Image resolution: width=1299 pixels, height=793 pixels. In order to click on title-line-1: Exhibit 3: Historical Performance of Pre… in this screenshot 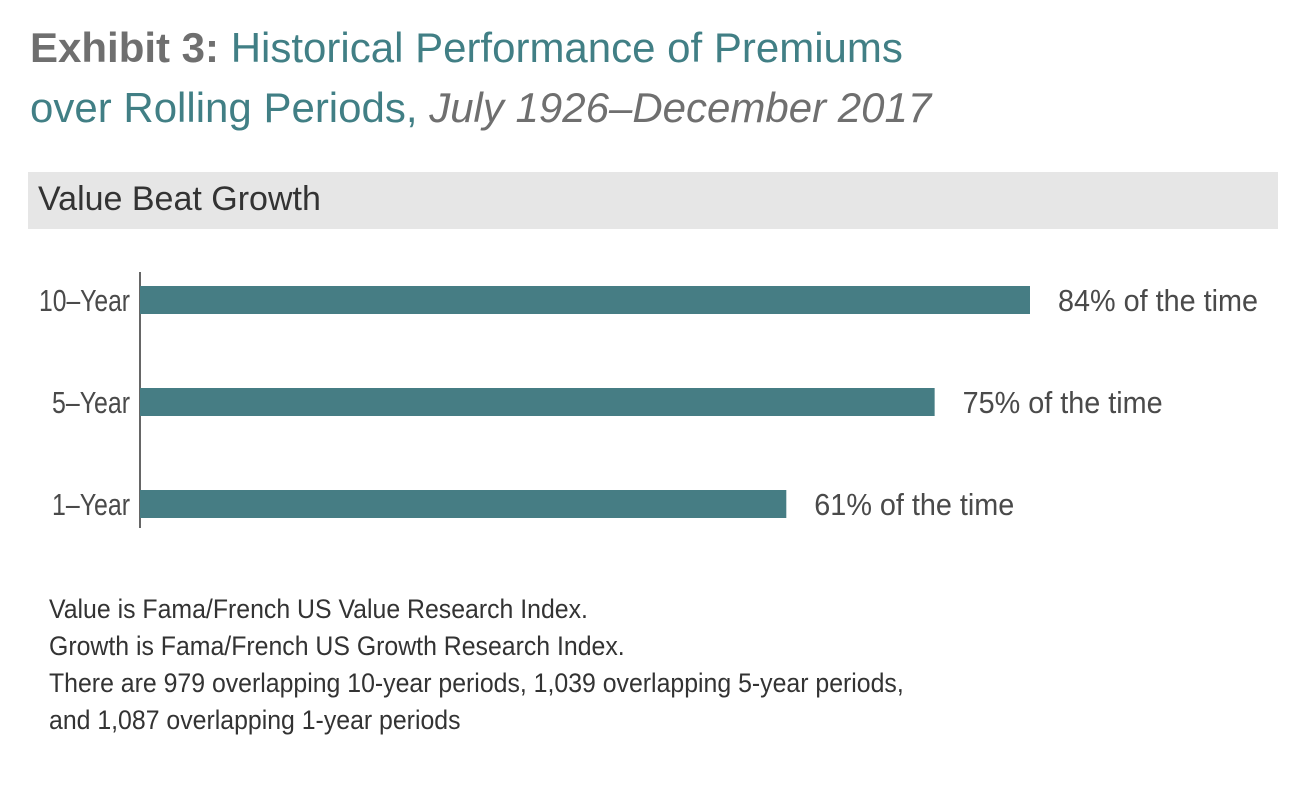, I will do `click(650, 48)`.